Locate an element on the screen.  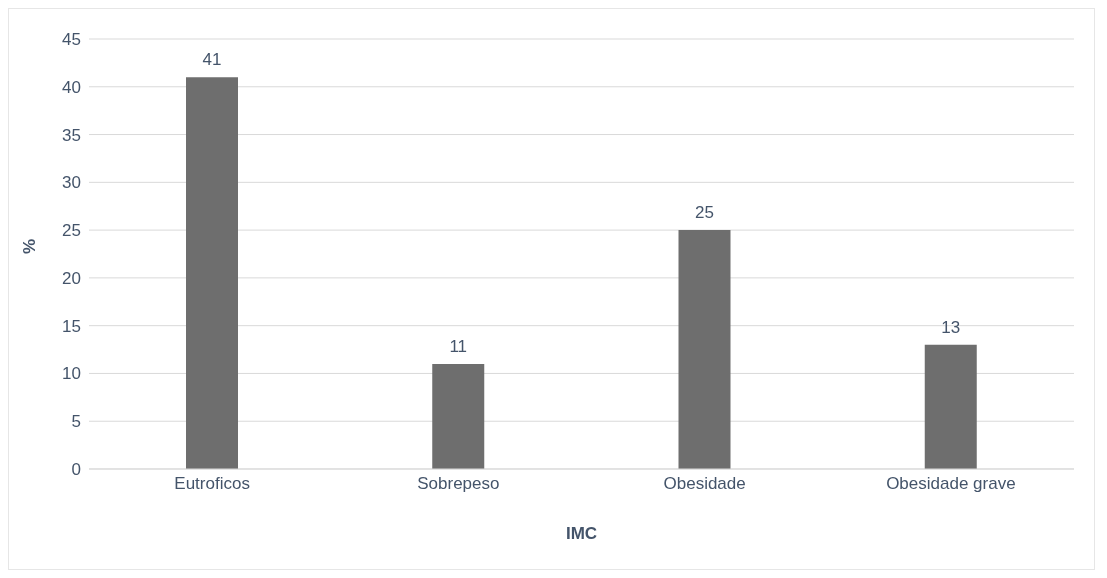
x-axis-title: IMC is located at coordinates (581, 533).